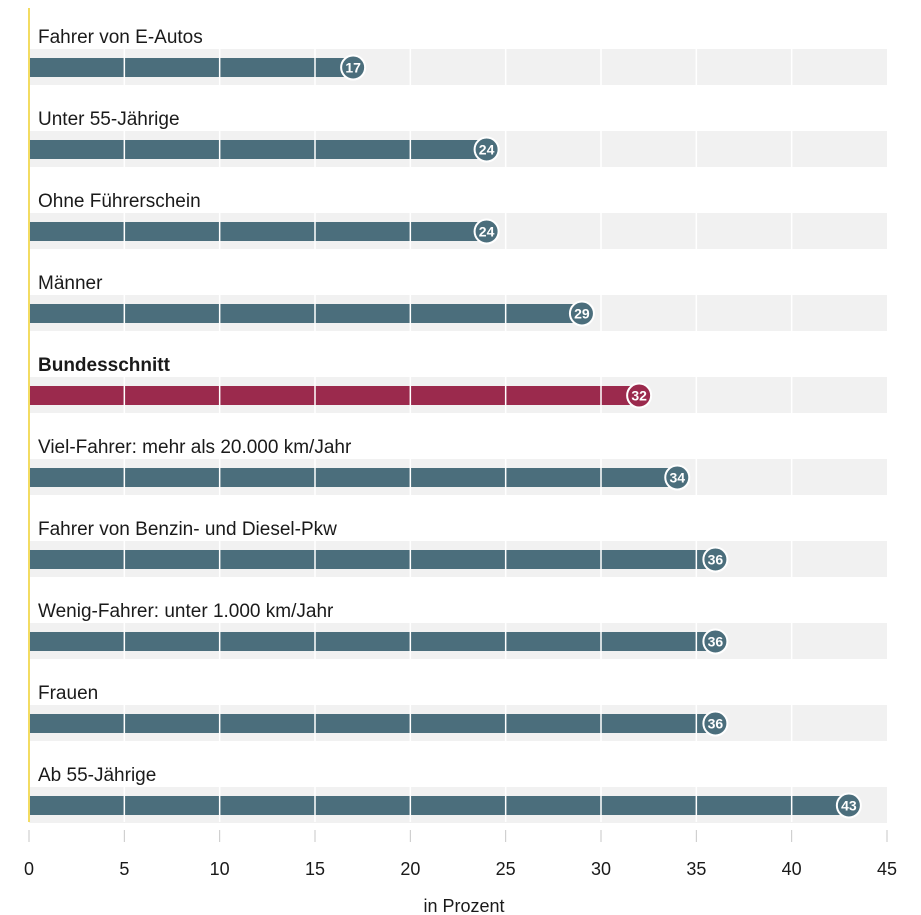 This screenshot has height=915, width=921. I want to click on x-tick-label: 5, so click(124, 869).